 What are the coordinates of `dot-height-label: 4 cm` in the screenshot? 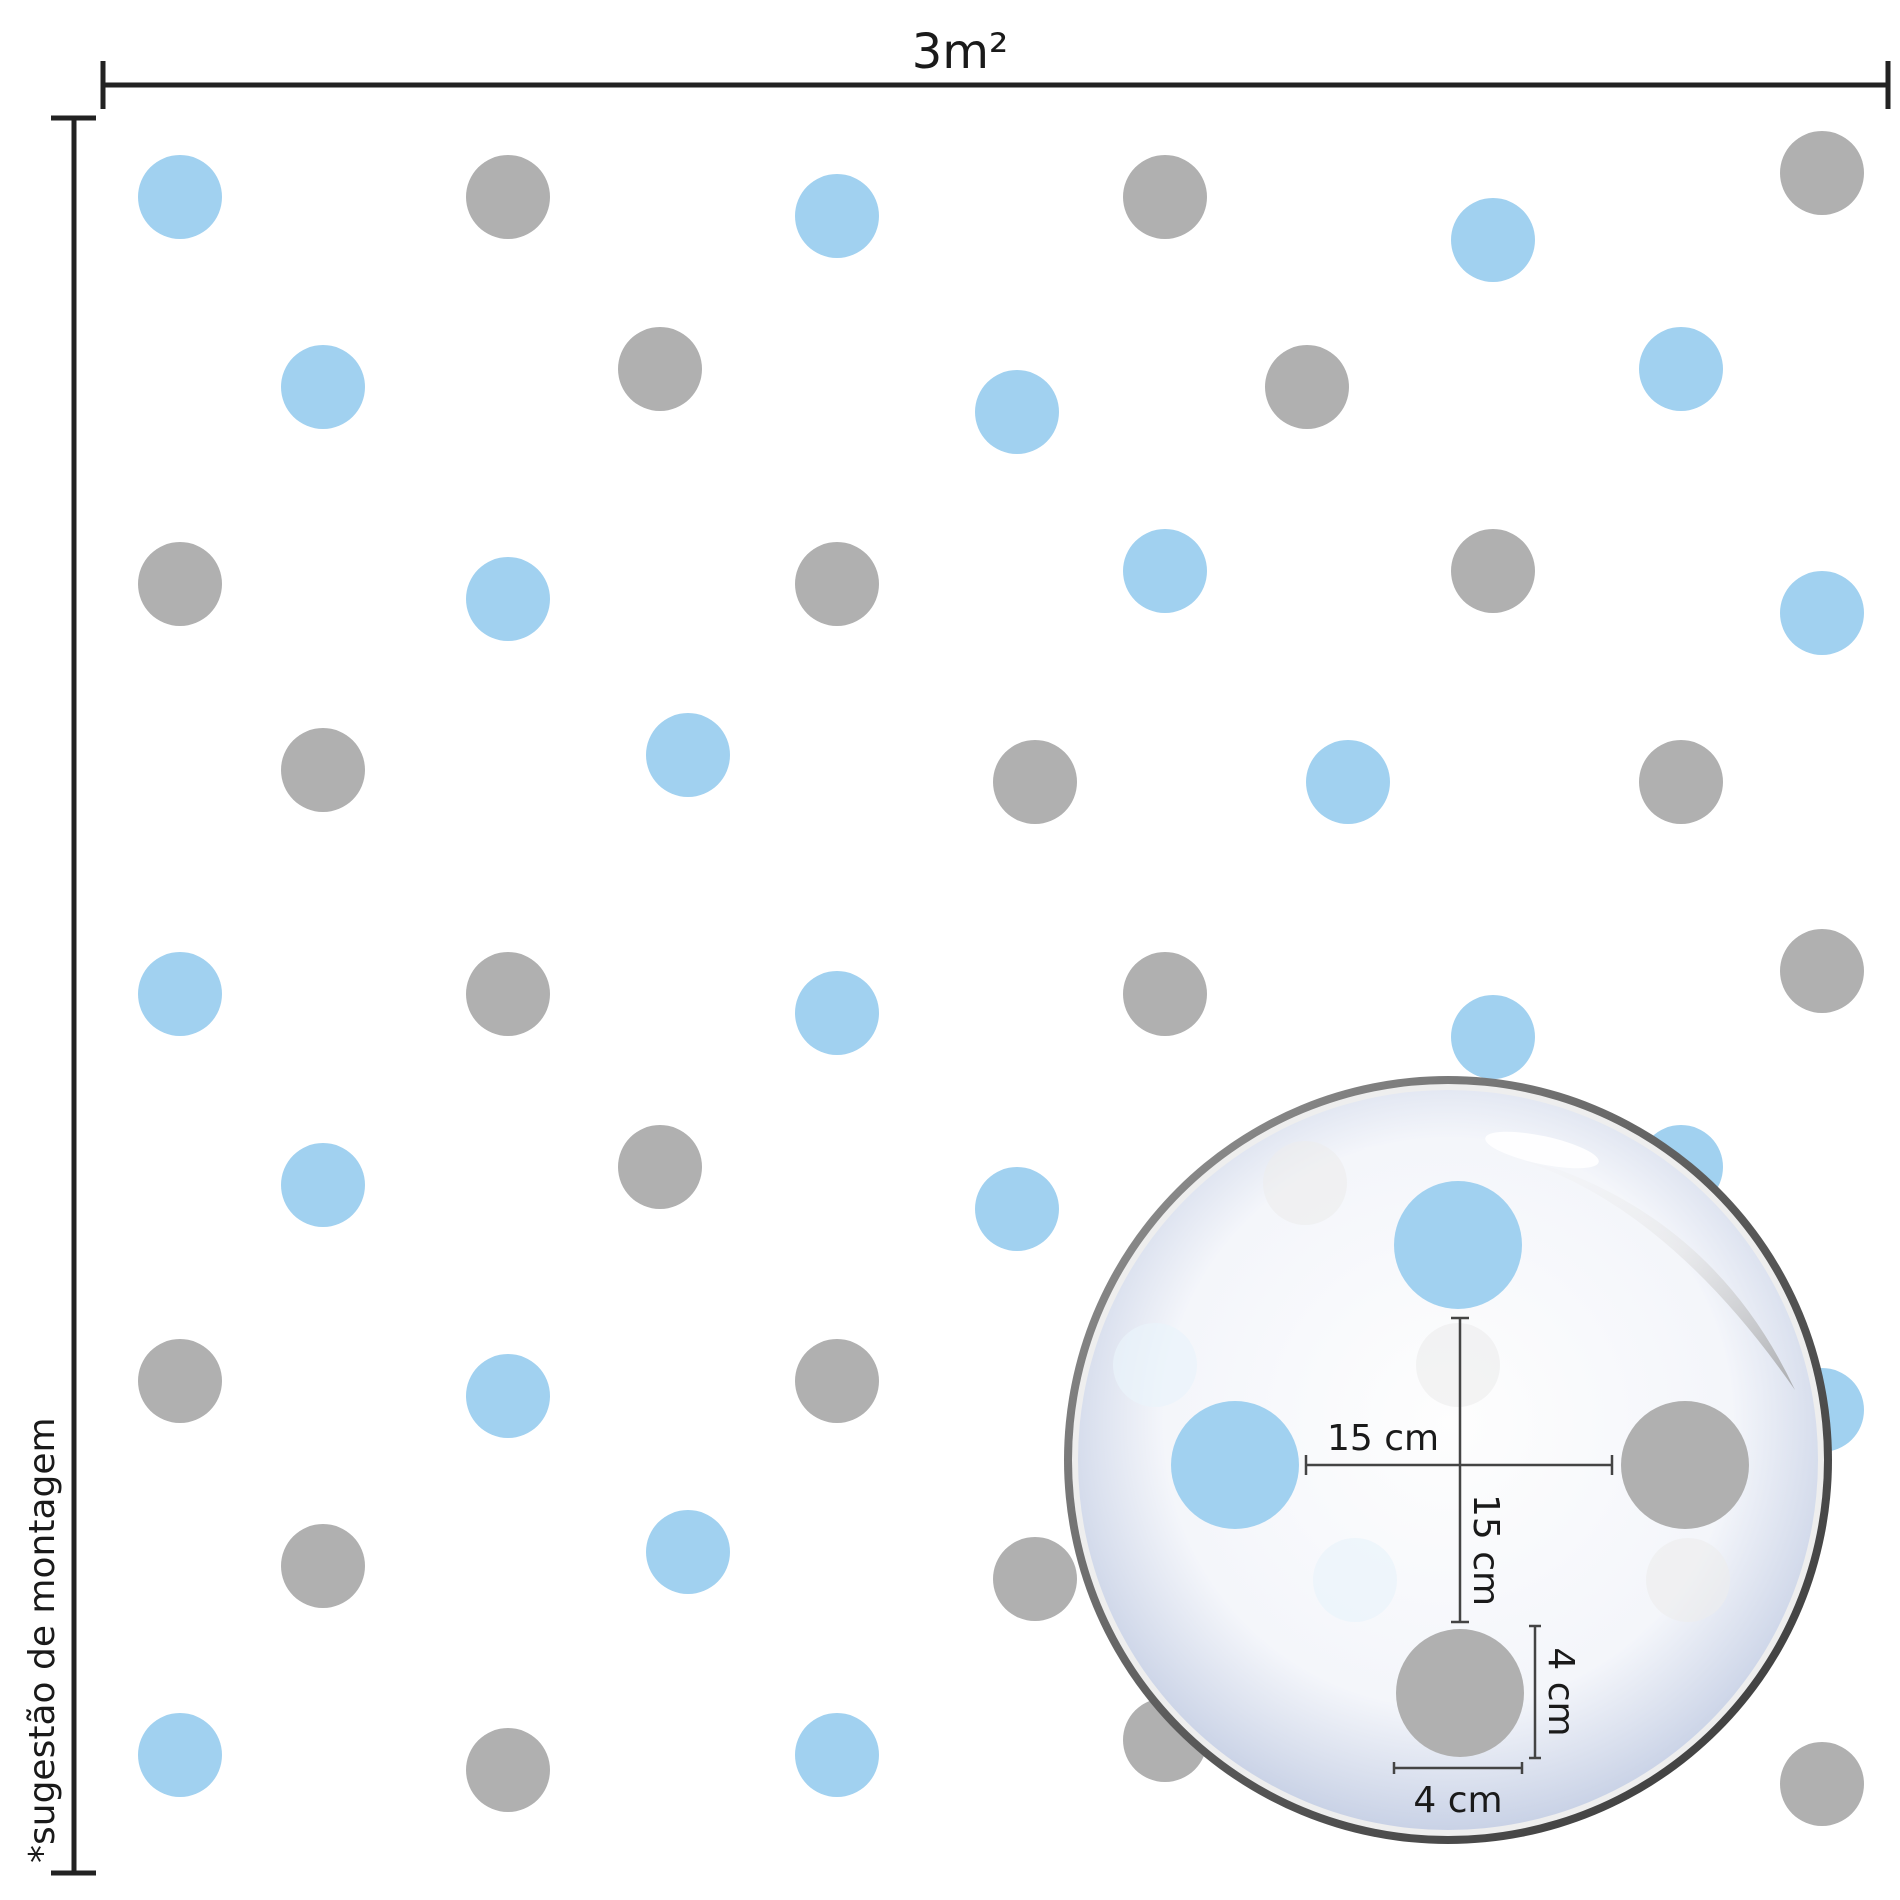 It's located at (1560, 1691).